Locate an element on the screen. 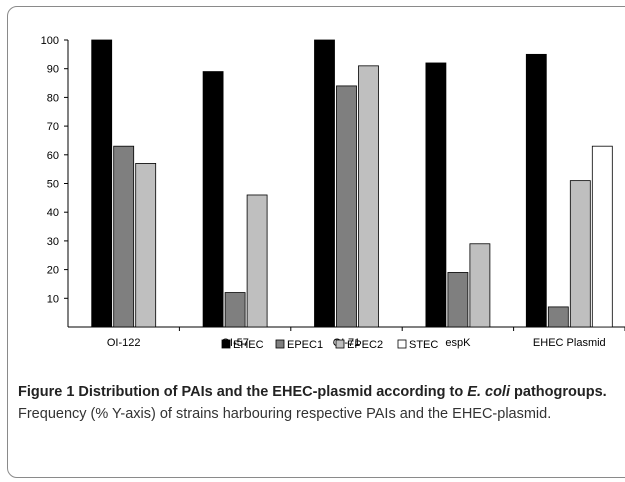 Image resolution: width=625 pixels, height=482 pixels. y-tick-label: 60 is located at coordinates (53, 156).